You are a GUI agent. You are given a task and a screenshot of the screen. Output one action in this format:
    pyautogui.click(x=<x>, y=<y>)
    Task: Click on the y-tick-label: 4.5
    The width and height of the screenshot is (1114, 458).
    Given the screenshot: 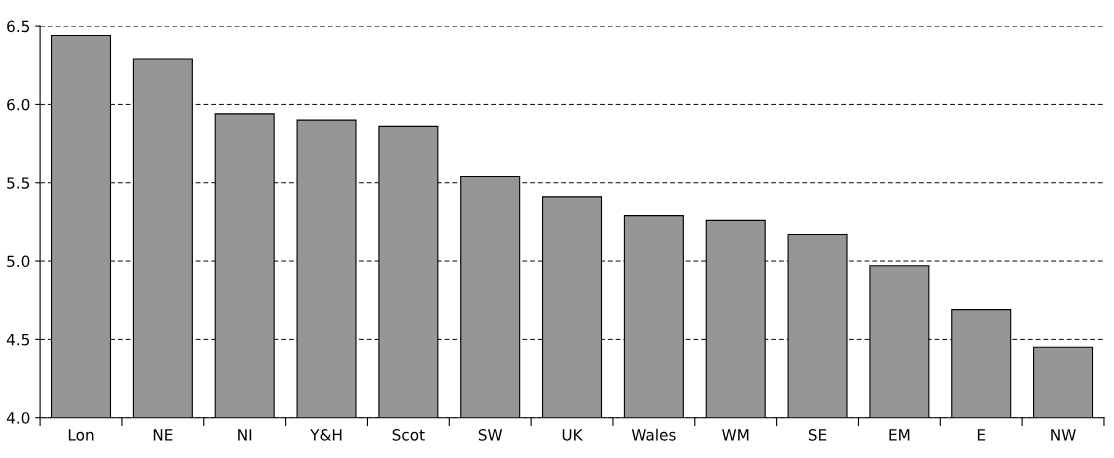 What is the action you would take?
    pyautogui.click(x=18, y=340)
    